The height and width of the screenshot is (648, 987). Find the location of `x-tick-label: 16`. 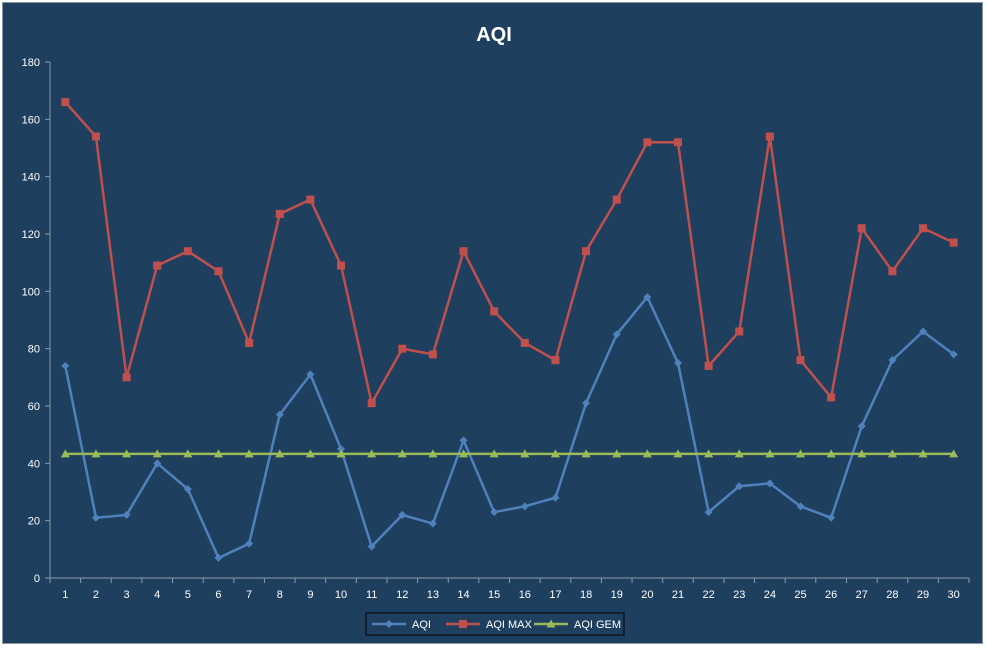

x-tick-label: 16 is located at coordinates (525, 595).